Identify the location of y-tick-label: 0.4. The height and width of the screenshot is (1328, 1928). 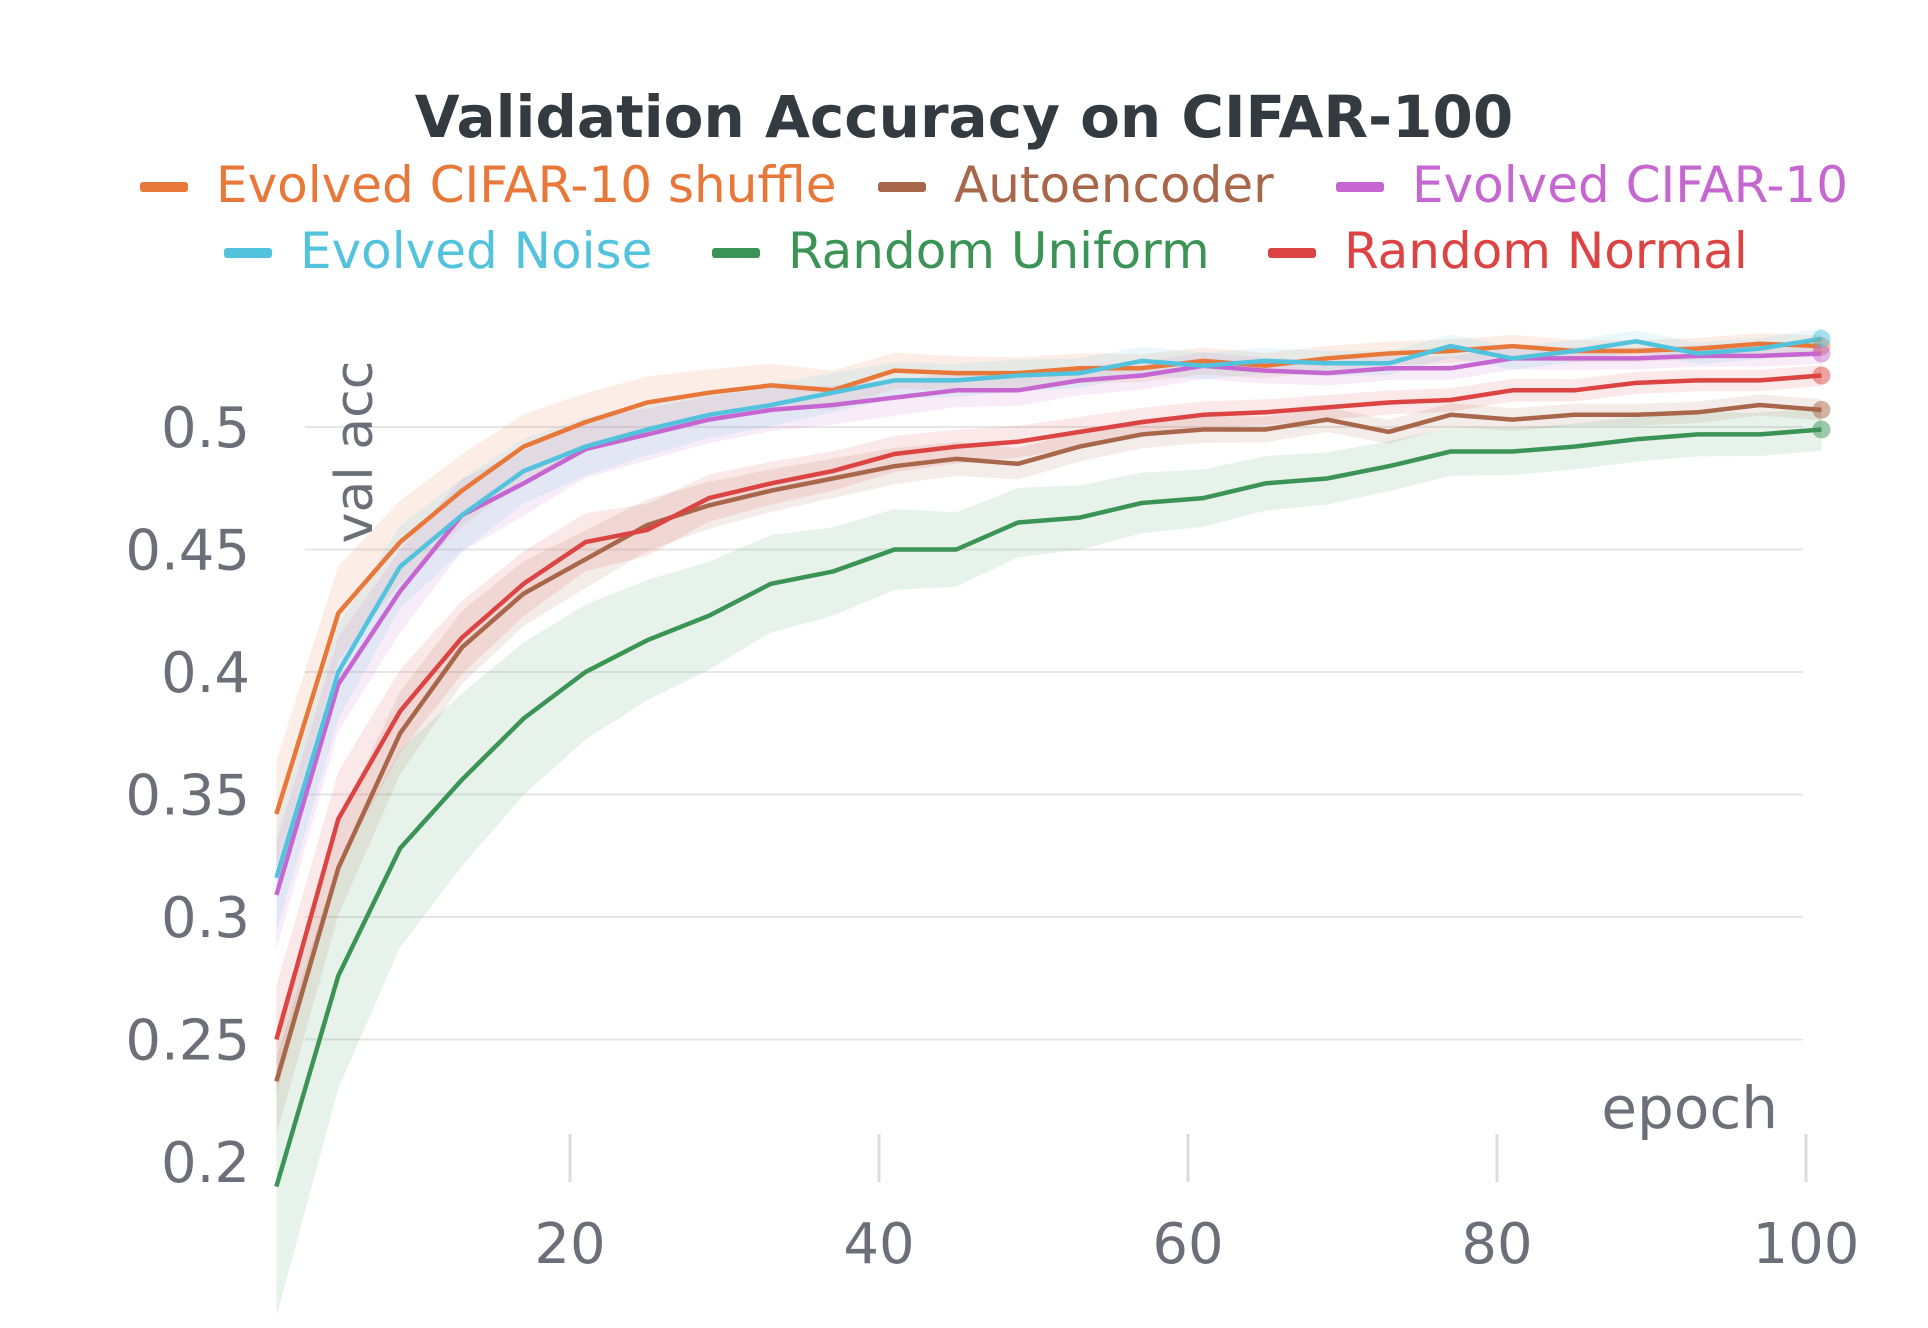
(205, 673).